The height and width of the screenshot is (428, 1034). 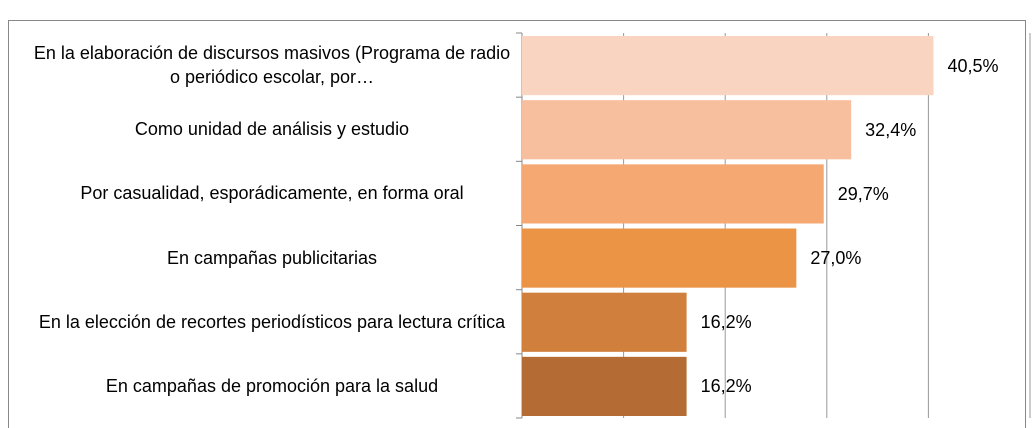 I want to click on category-label: En campañas de promoción para la salud, so click(x=272, y=385).